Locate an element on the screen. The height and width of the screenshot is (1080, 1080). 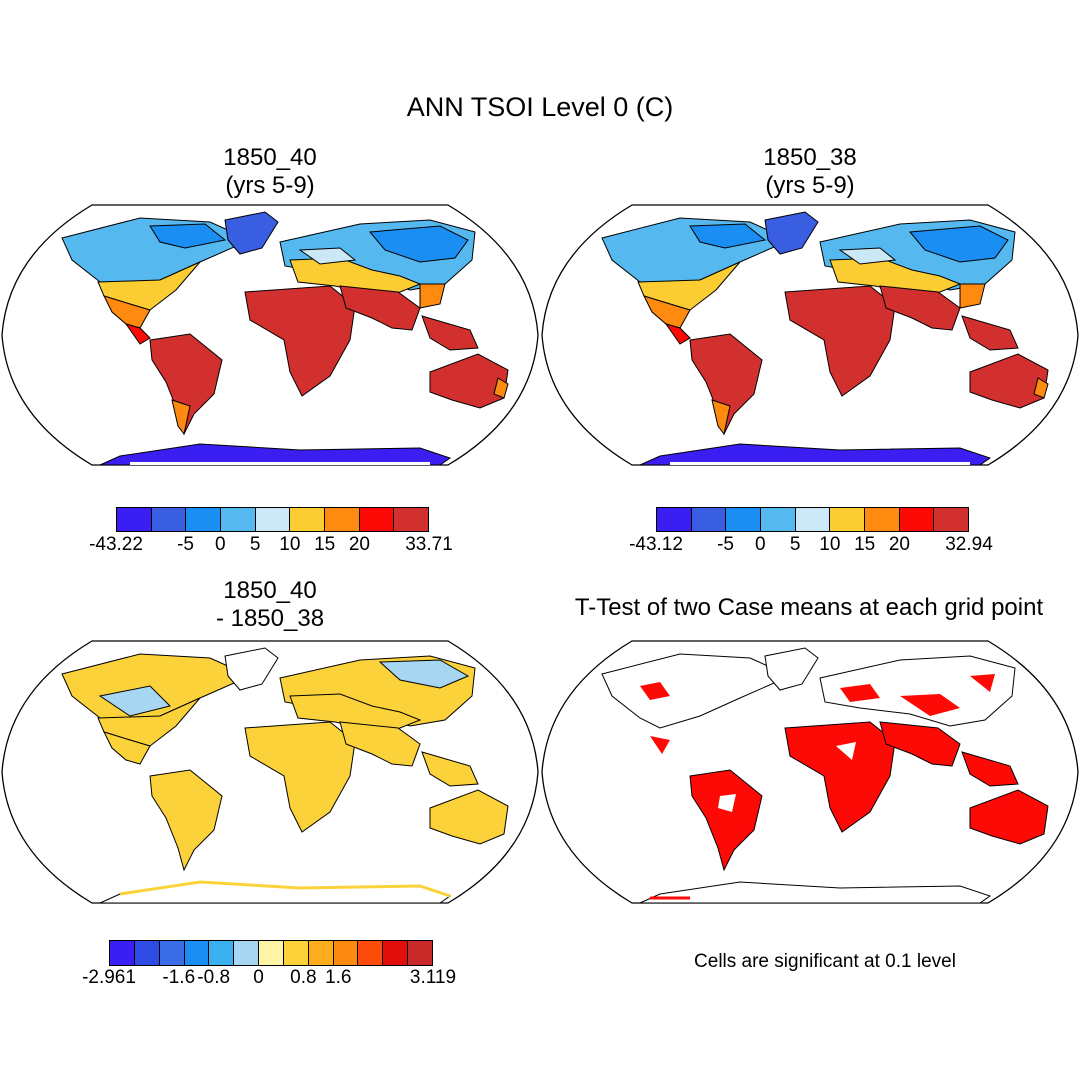
panel2-title: 1850_38 (yrs 5-9) is located at coordinates (810, 171).